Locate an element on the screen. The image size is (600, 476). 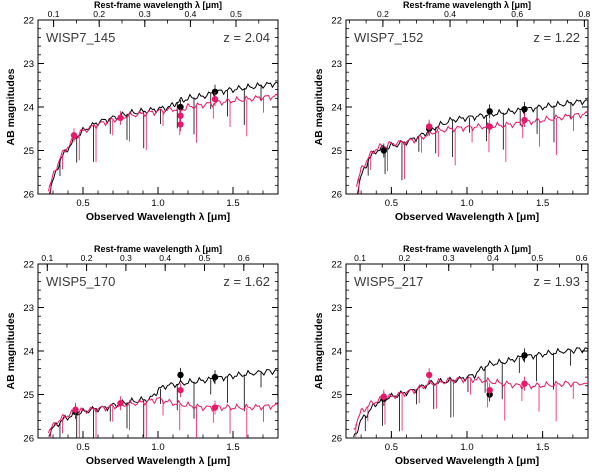
object-name: WISP7_145 is located at coordinates (80, 37).